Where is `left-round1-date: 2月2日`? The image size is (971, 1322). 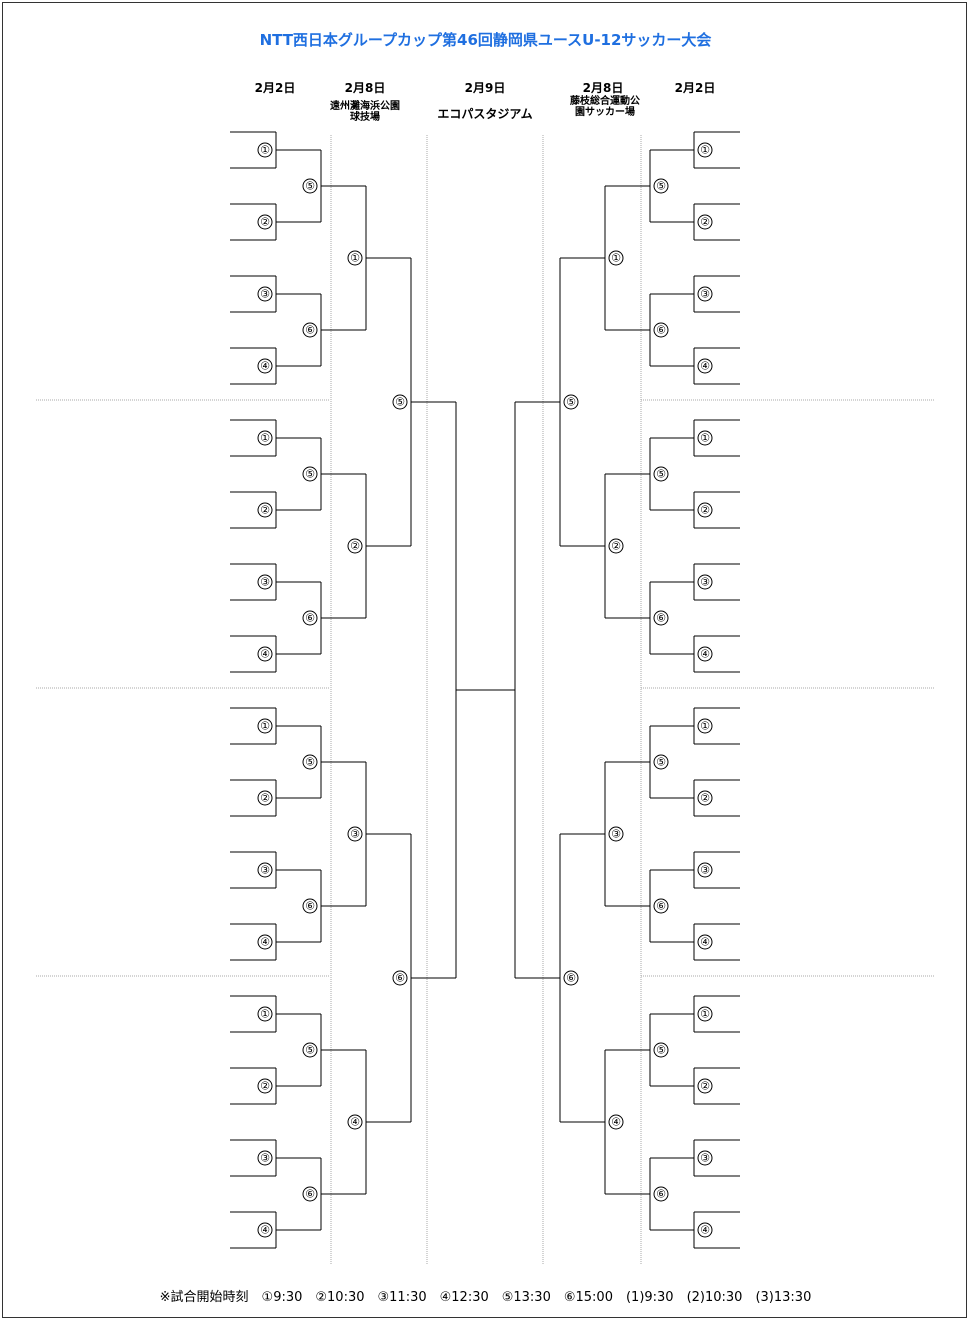 left-round1-date: 2月2日 is located at coordinates (275, 88).